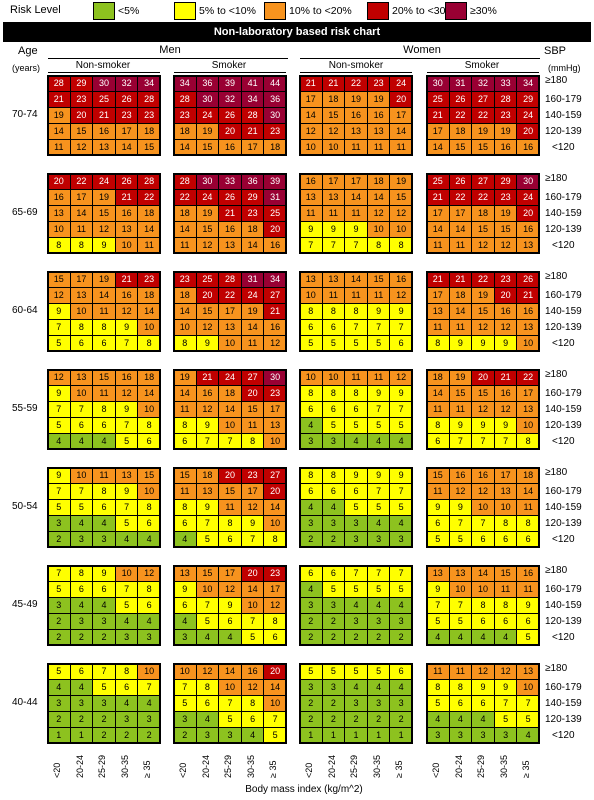 The image size is (594, 800). I want to click on risk-cell: 19, so click(401, 181).